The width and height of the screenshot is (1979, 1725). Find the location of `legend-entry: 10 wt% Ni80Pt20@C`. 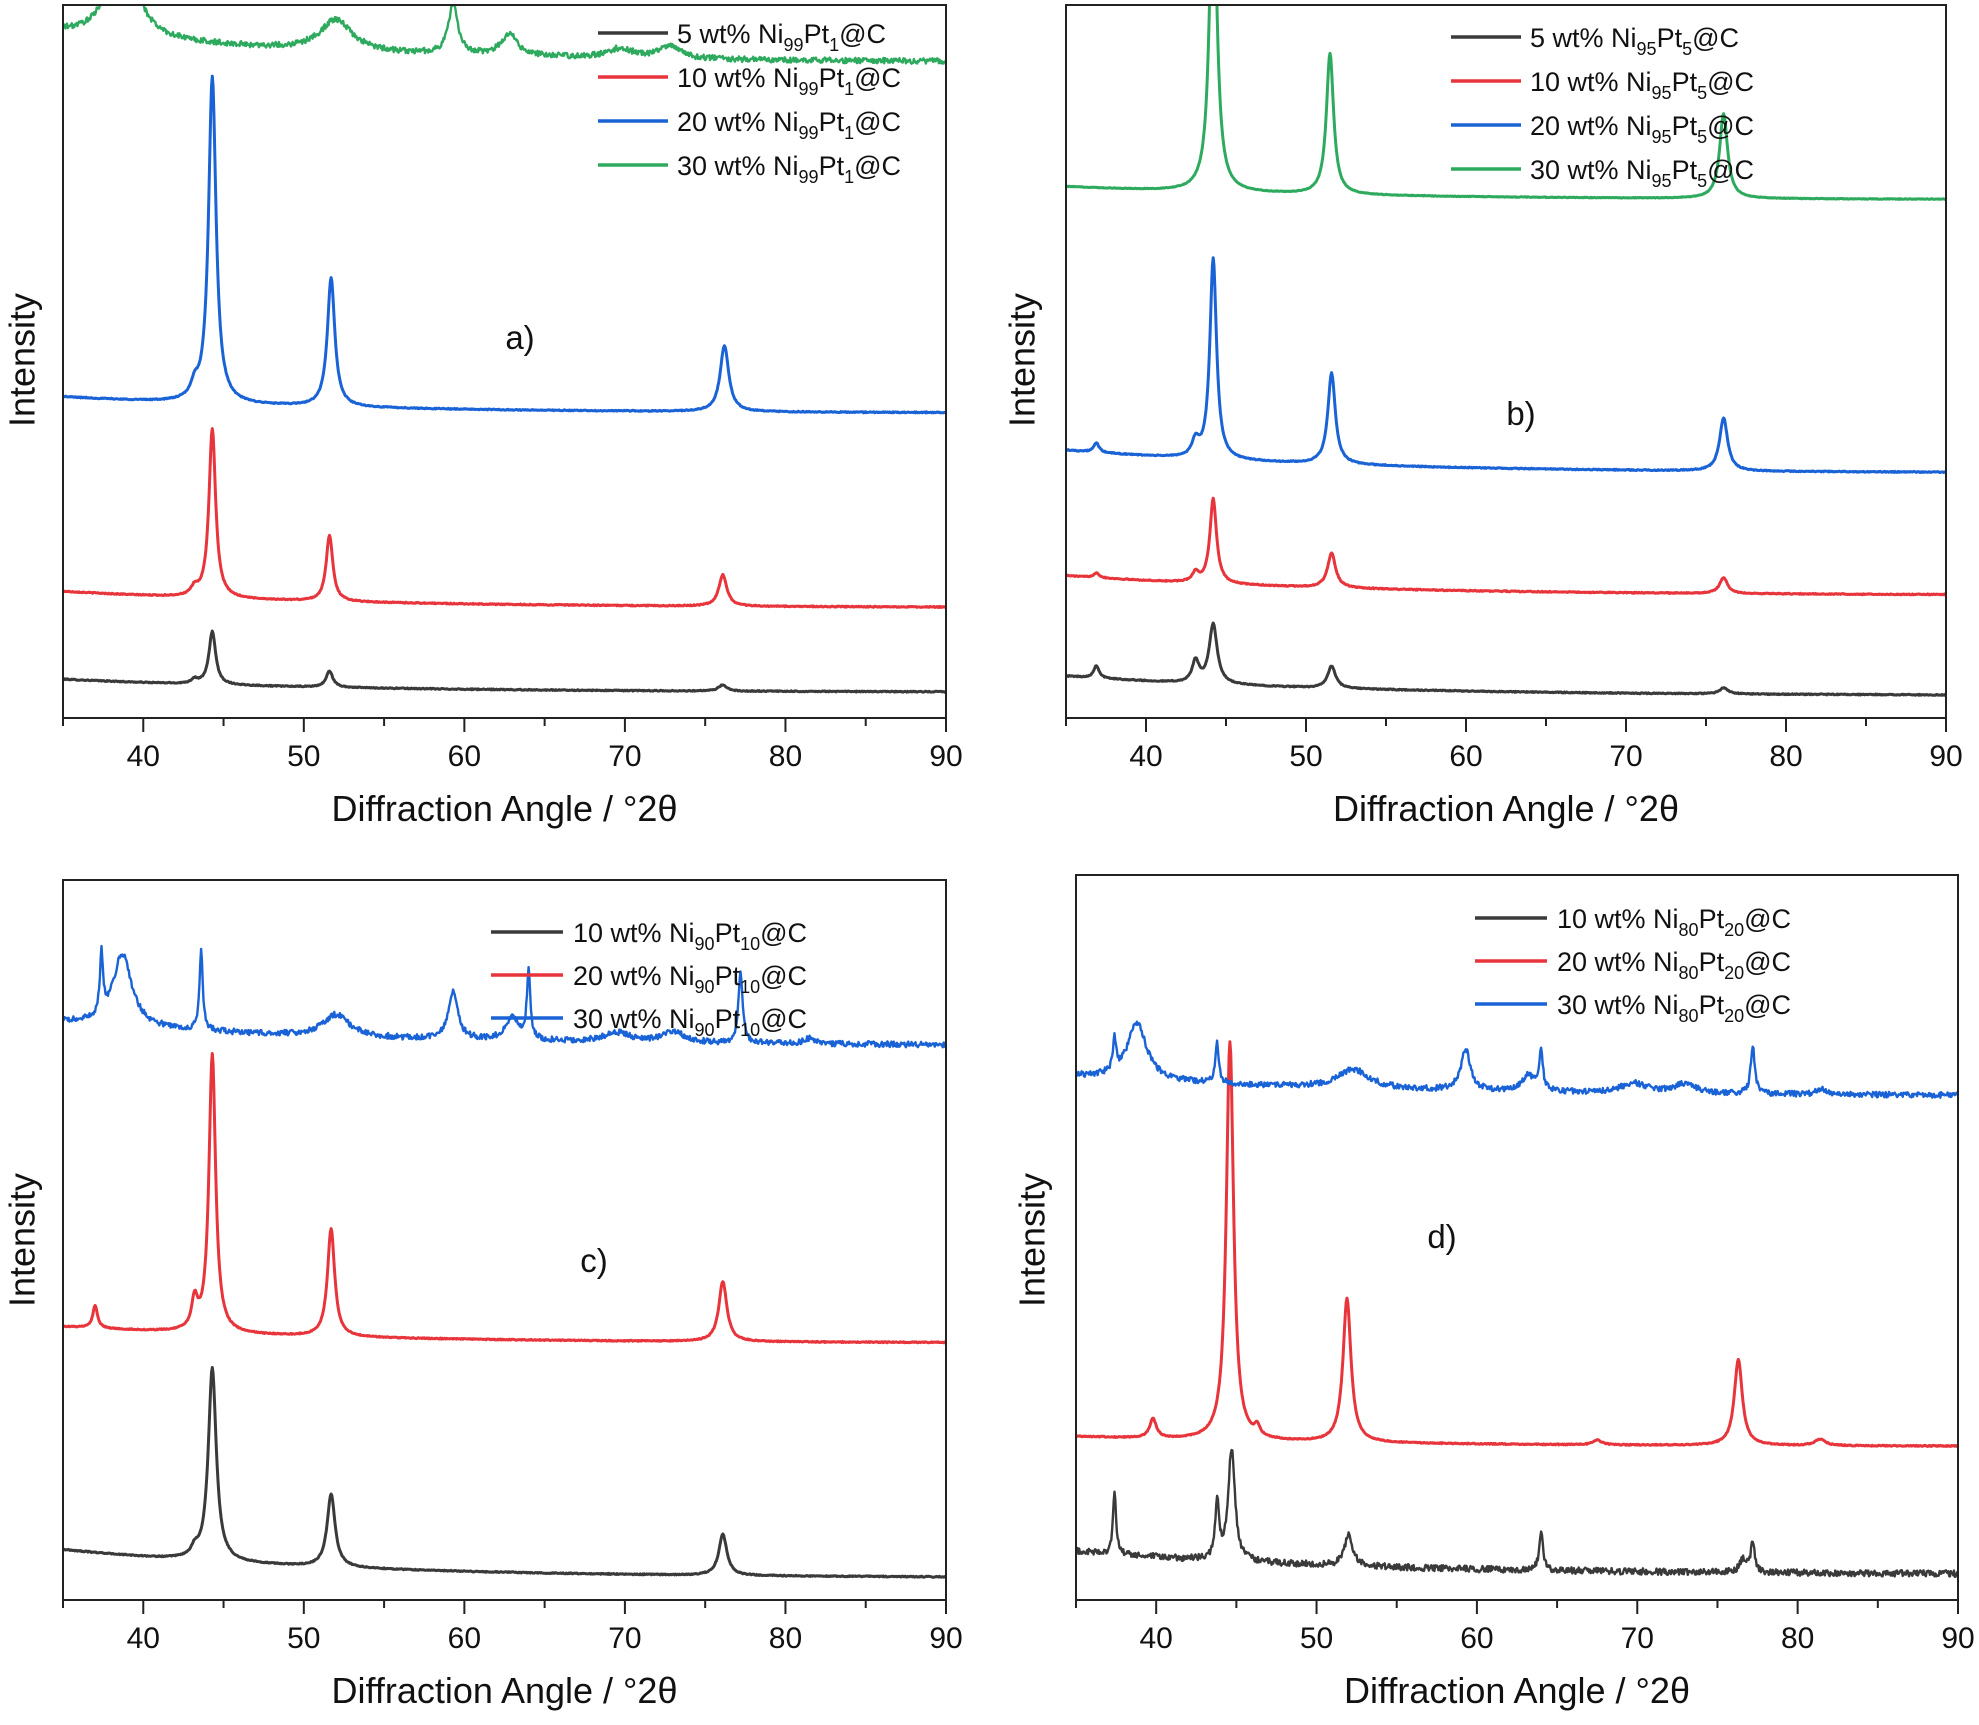

legend-entry: 10 wt% Ni80Pt20@C is located at coordinates (1674, 922).